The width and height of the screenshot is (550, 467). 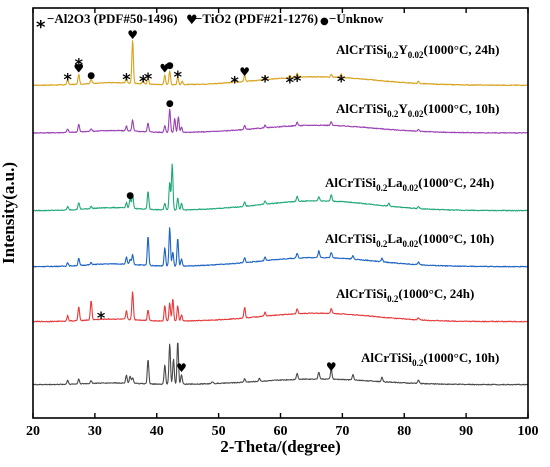 I want to click on series-label-3: AlCrTiSi0.2La0.02(1000°C, 10h), so click(x=409, y=240).